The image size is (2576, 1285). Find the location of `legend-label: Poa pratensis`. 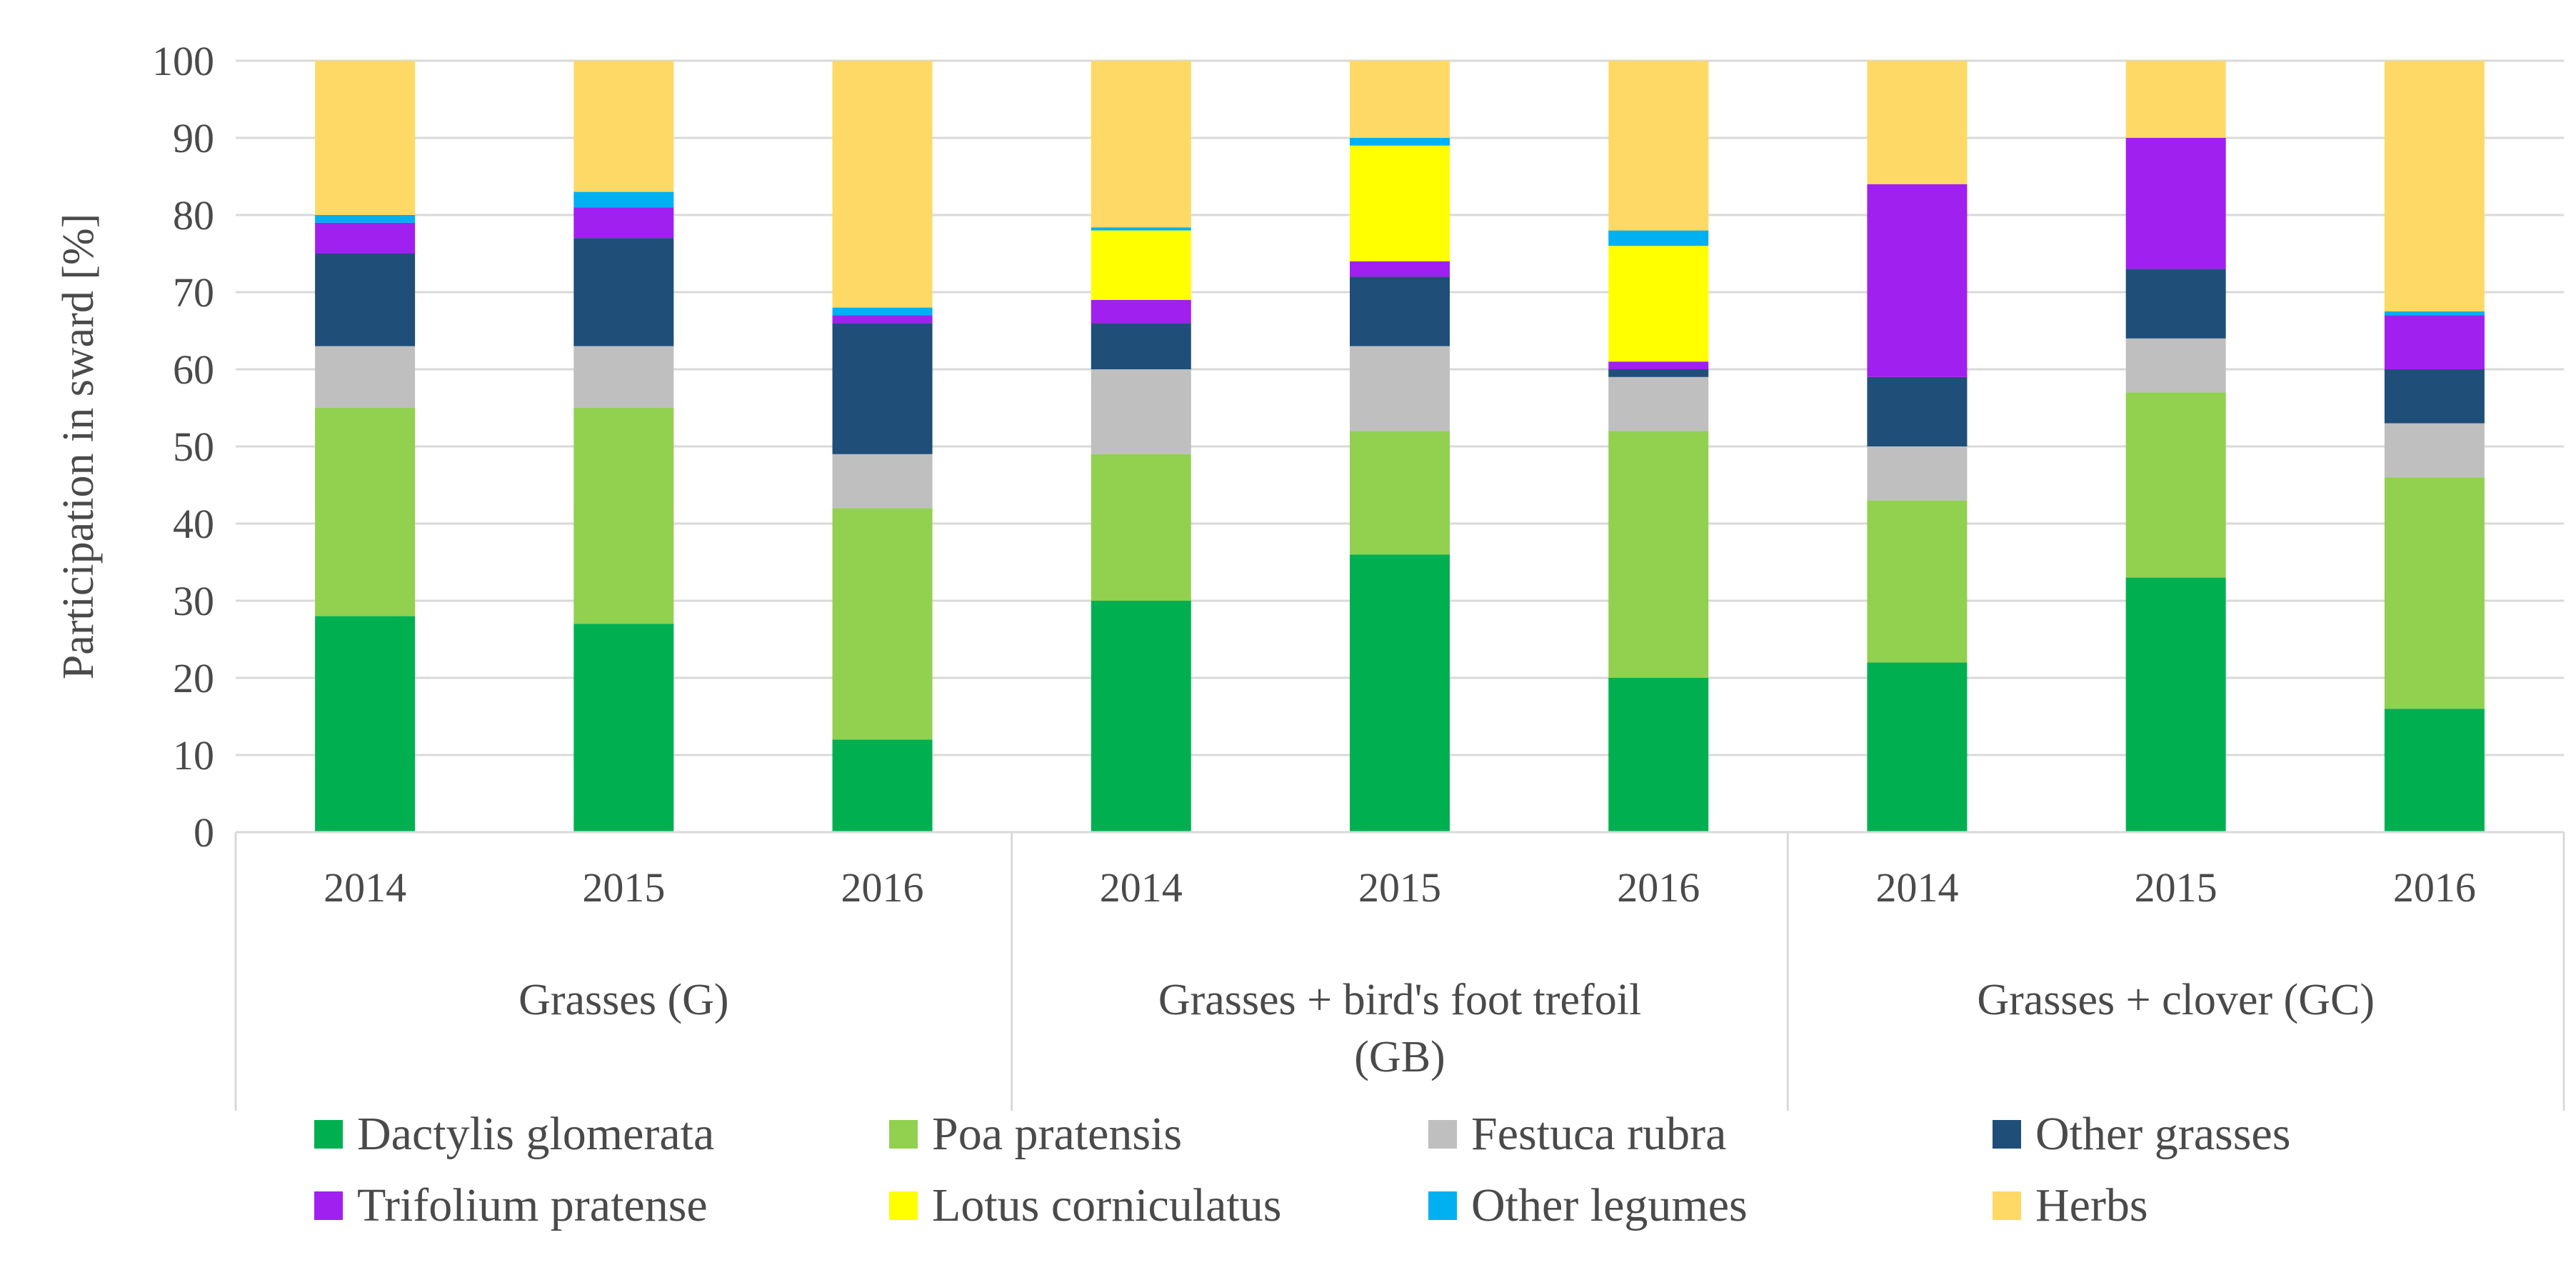

legend-label: Poa pratensis is located at coordinates (1057, 1134).